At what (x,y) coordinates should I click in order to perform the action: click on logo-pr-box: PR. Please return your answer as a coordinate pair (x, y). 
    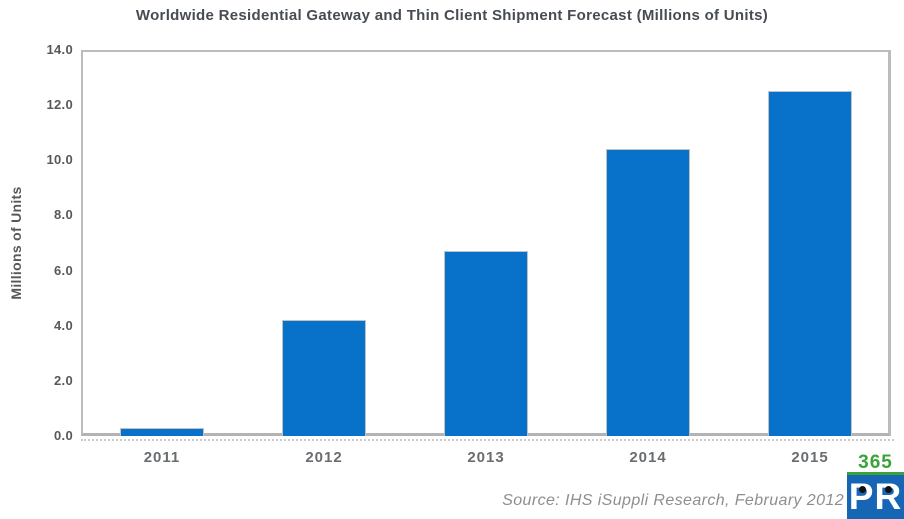
    Looking at the image, I should click on (875, 497).